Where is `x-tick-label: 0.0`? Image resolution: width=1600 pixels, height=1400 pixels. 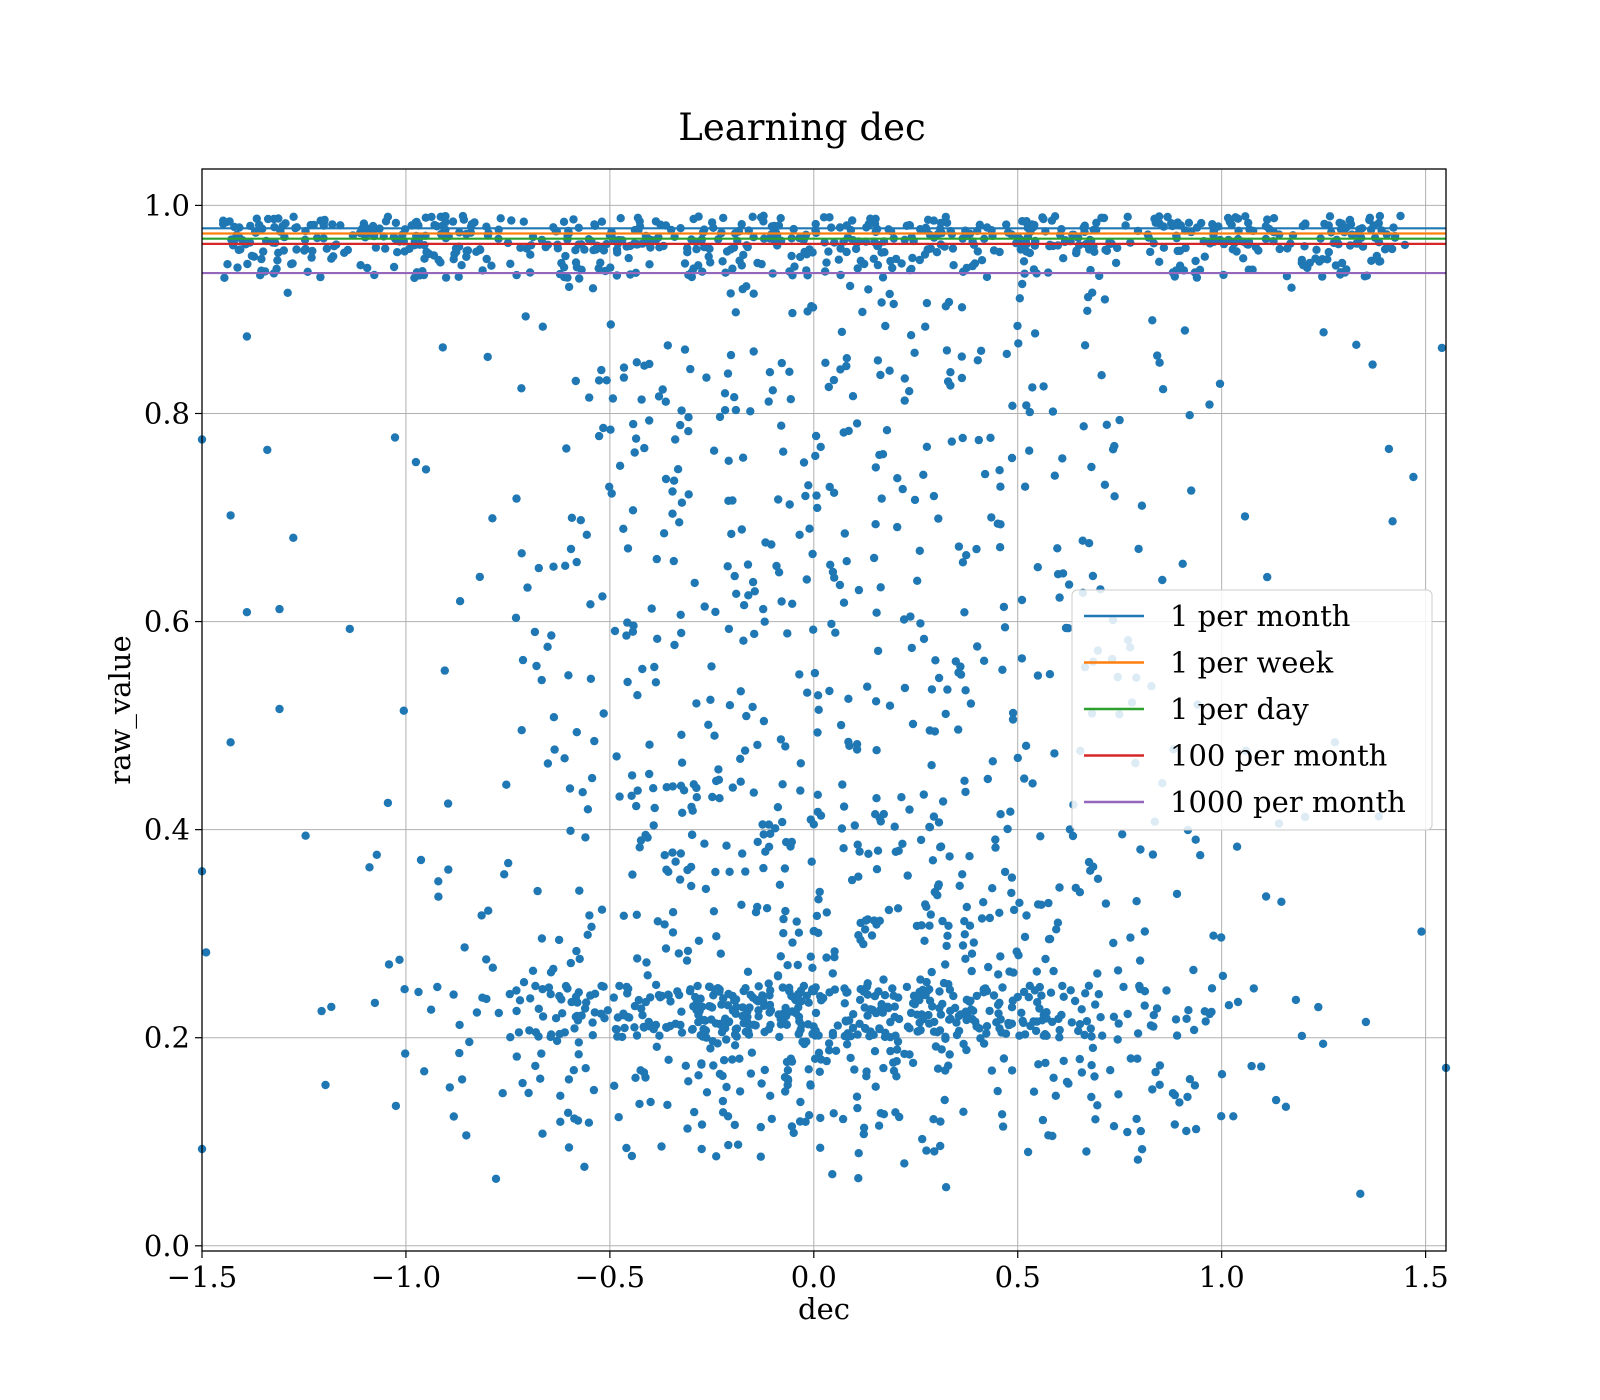
x-tick-label: 0.0 is located at coordinates (814, 1277).